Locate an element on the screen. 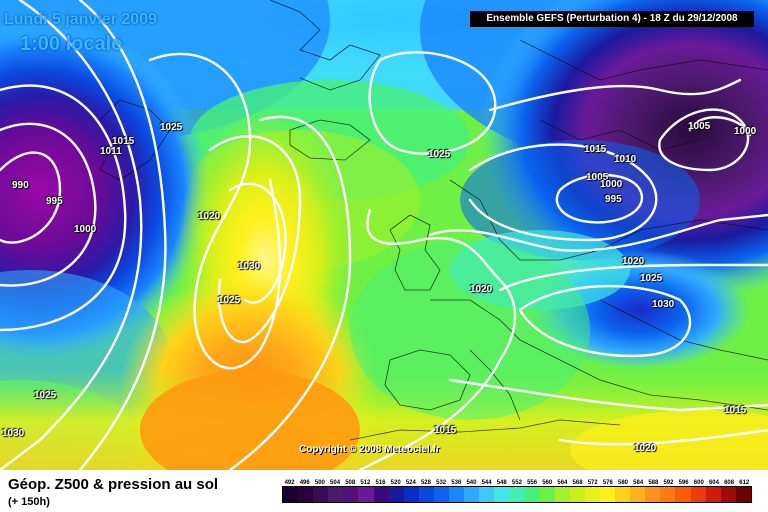 This screenshot has width=768, height=512. scale-label: 512 is located at coordinates (365, 483).